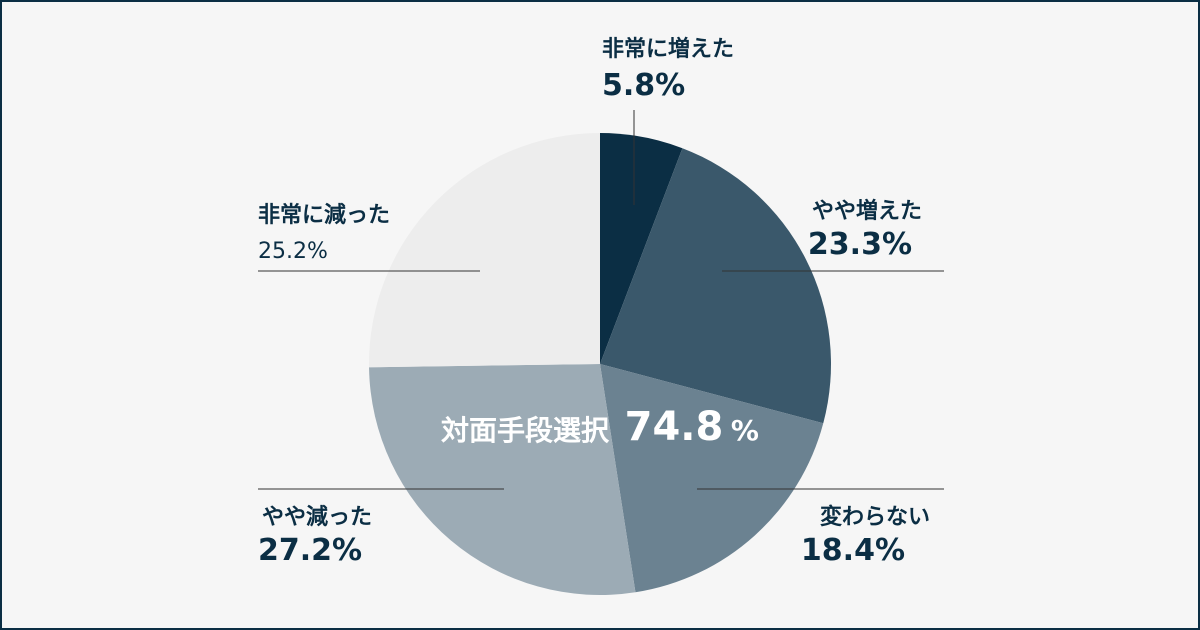 The width and height of the screenshot is (1200, 630). Describe the element at coordinates (293, 251) in the screenshot. I see `slice-value-label: 25.2%` at that location.